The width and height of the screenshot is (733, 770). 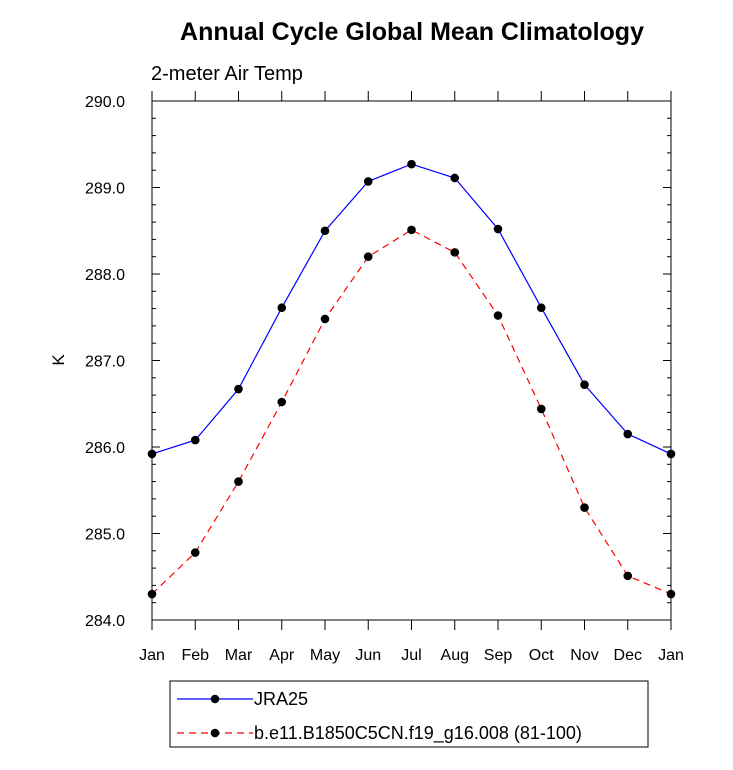 I want to click on y-tick-label: 288.0, so click(x=105, y=275).